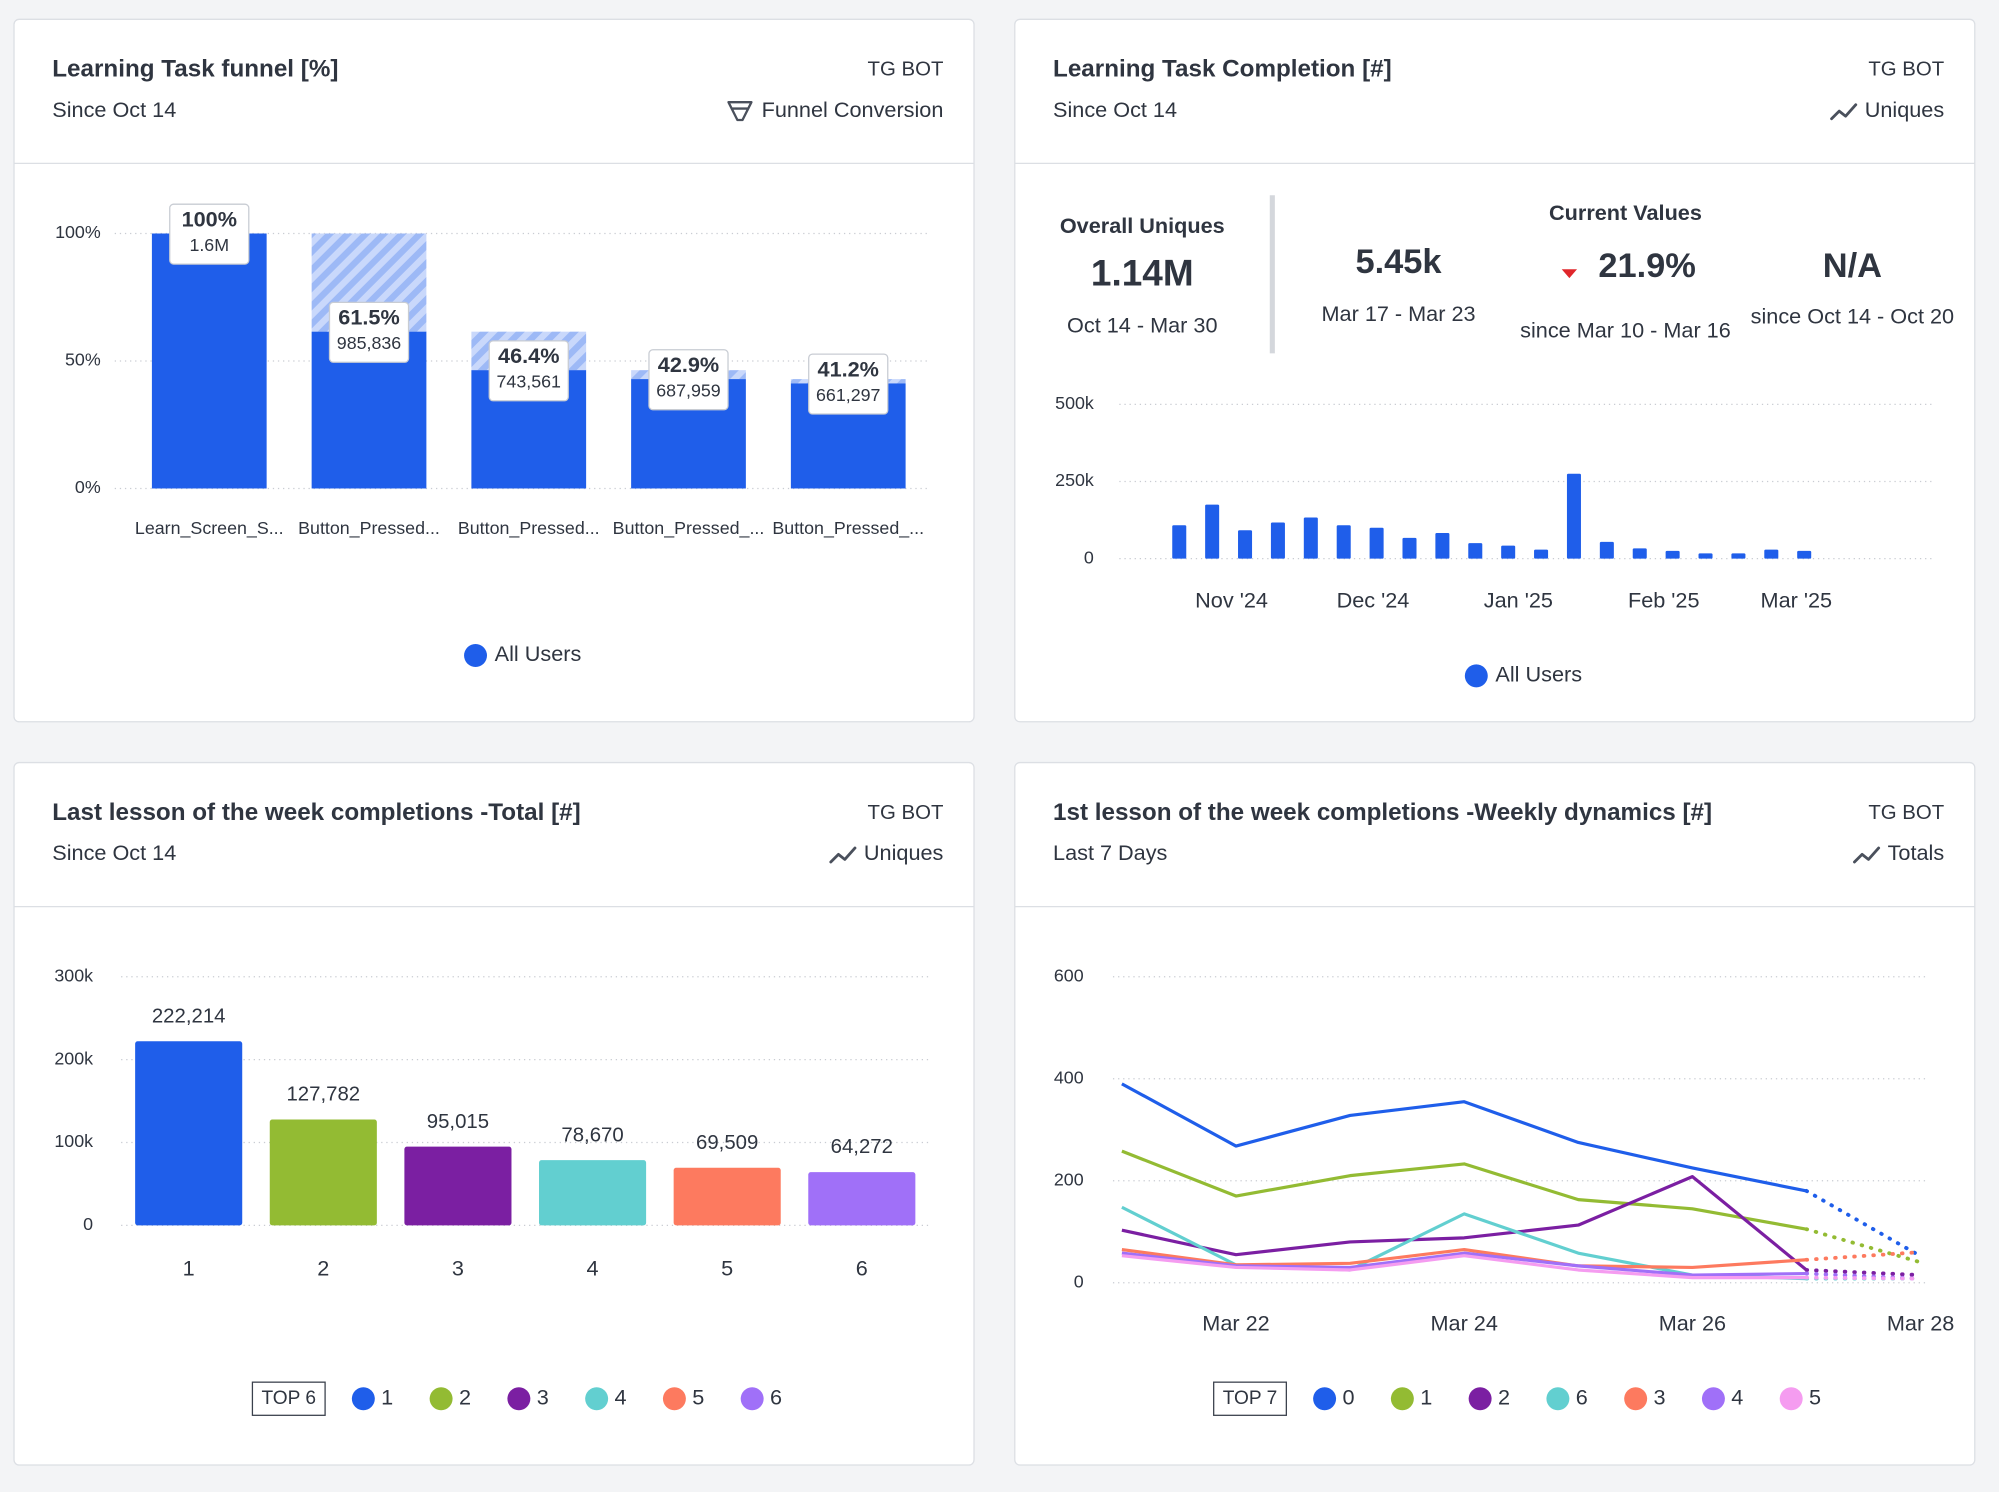 The image size is (1999, 1492). I want to click on value-label: 78,670, so click(592, 1135).